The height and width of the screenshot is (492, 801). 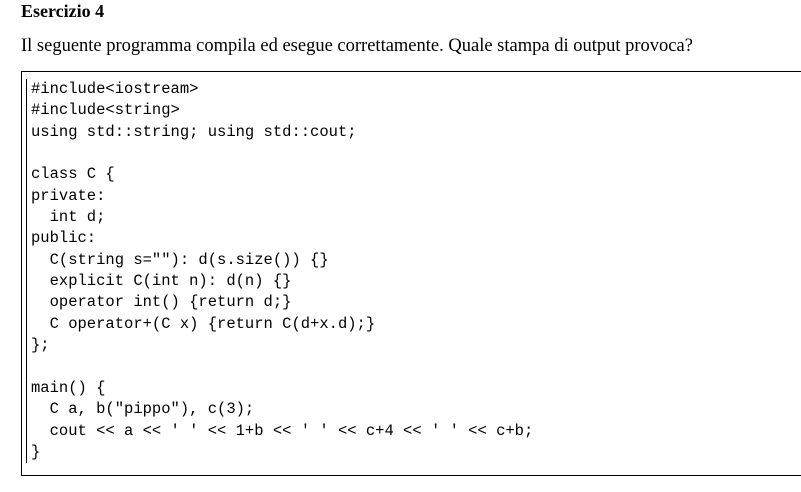 I want to click on code-line: C a, b("pippo"), c(3);, so click(x=143, y=409).